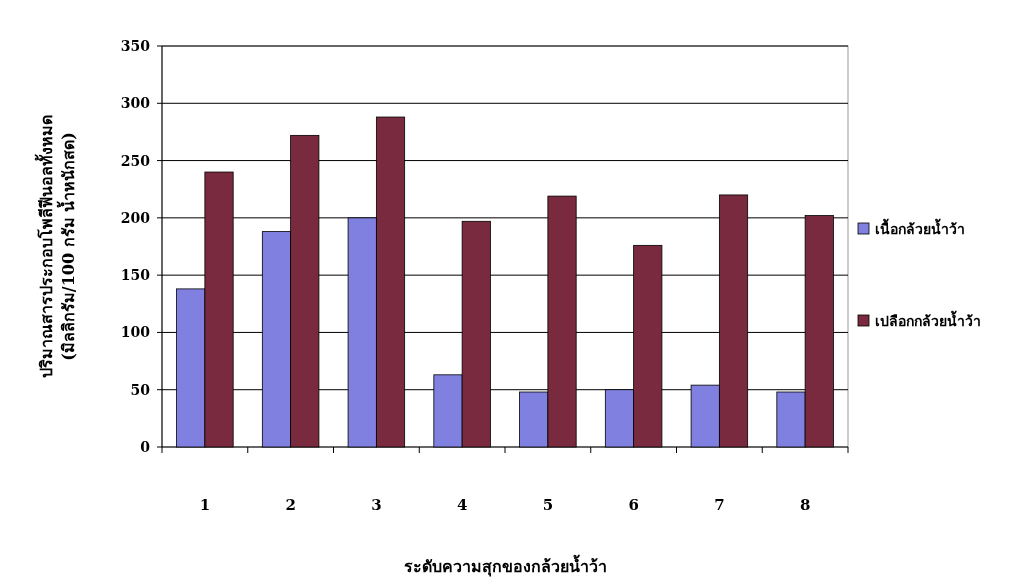 This screenshot has width=1017, height=584. What do you see at coordinates (135, 275) in the screenshot?
I see `y-tick-label: 150` at bounding box center [135, 275].